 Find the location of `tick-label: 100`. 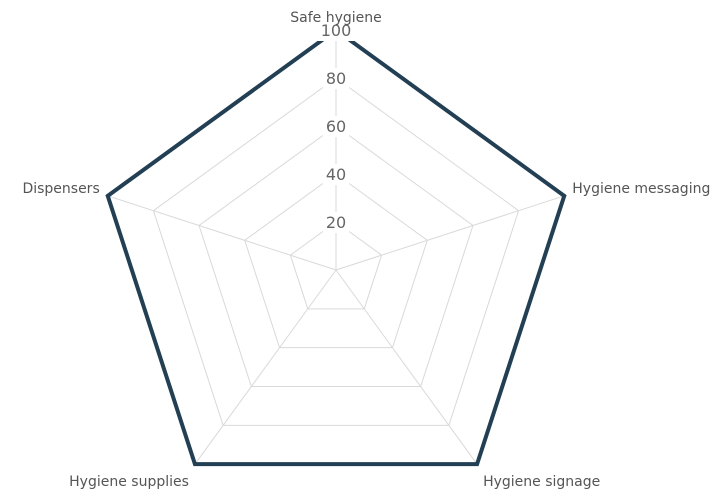

tick-label: 100 is located at coordinates (336, 30).